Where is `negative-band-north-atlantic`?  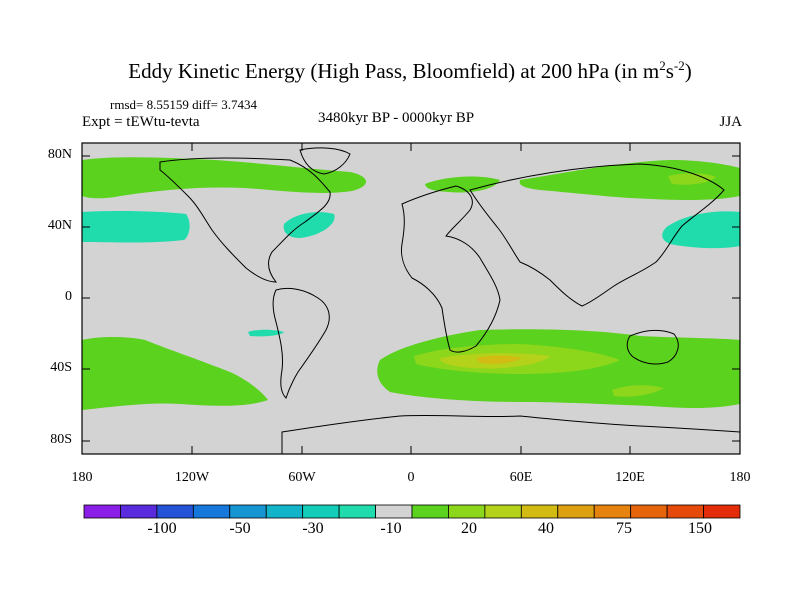
negative-band-north-atlantic is located at coordinates (309, 225).